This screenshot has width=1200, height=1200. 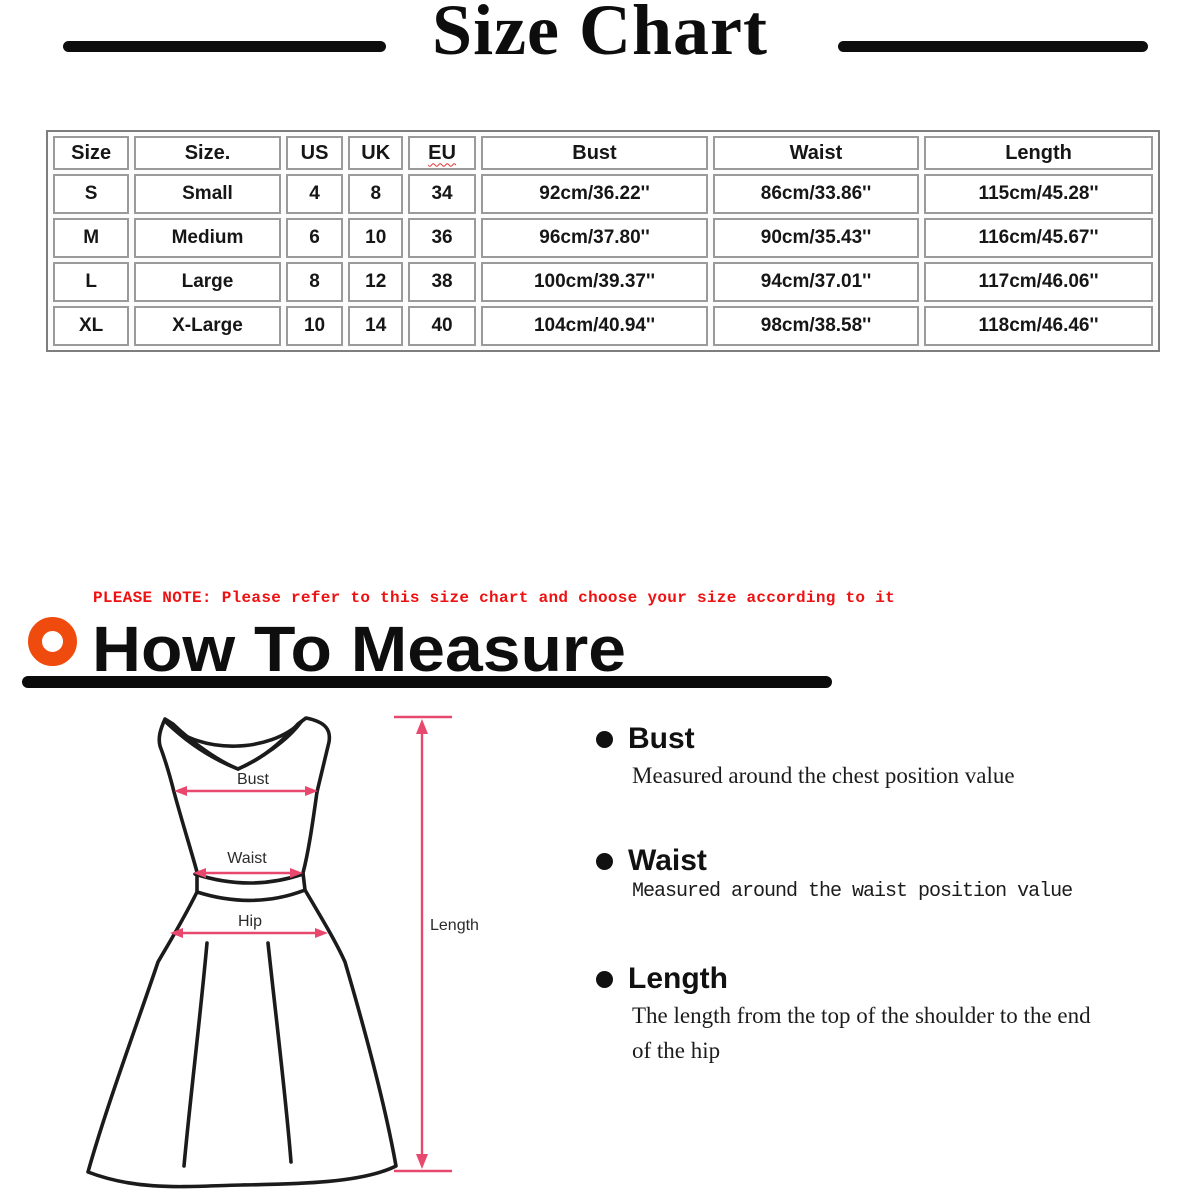 I want to click on title-divider-right, so click(x=993, y=46).